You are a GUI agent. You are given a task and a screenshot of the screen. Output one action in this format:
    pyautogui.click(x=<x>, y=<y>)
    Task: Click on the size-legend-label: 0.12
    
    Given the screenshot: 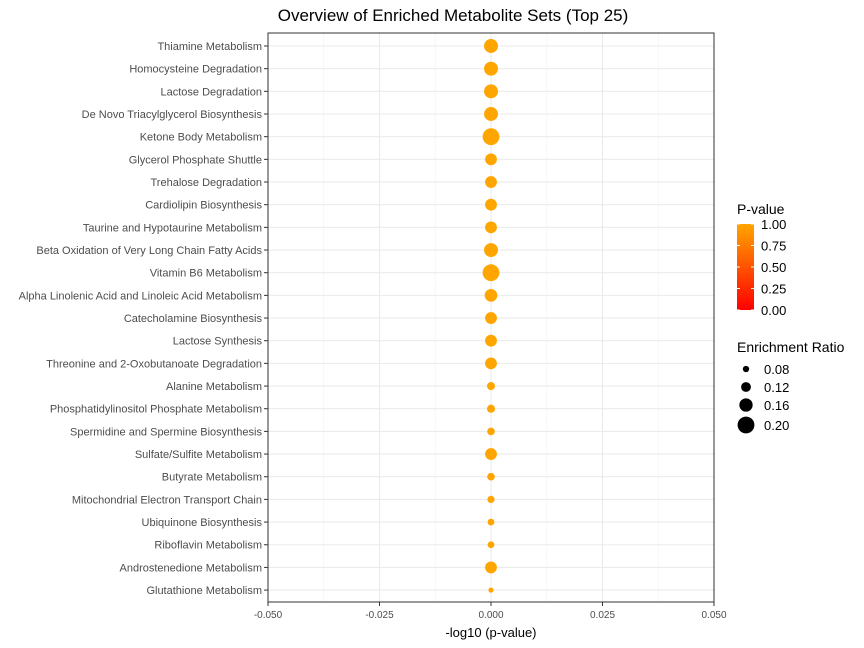 What is the action you would take?
    pyautogui.click(x=776, y=387)
    